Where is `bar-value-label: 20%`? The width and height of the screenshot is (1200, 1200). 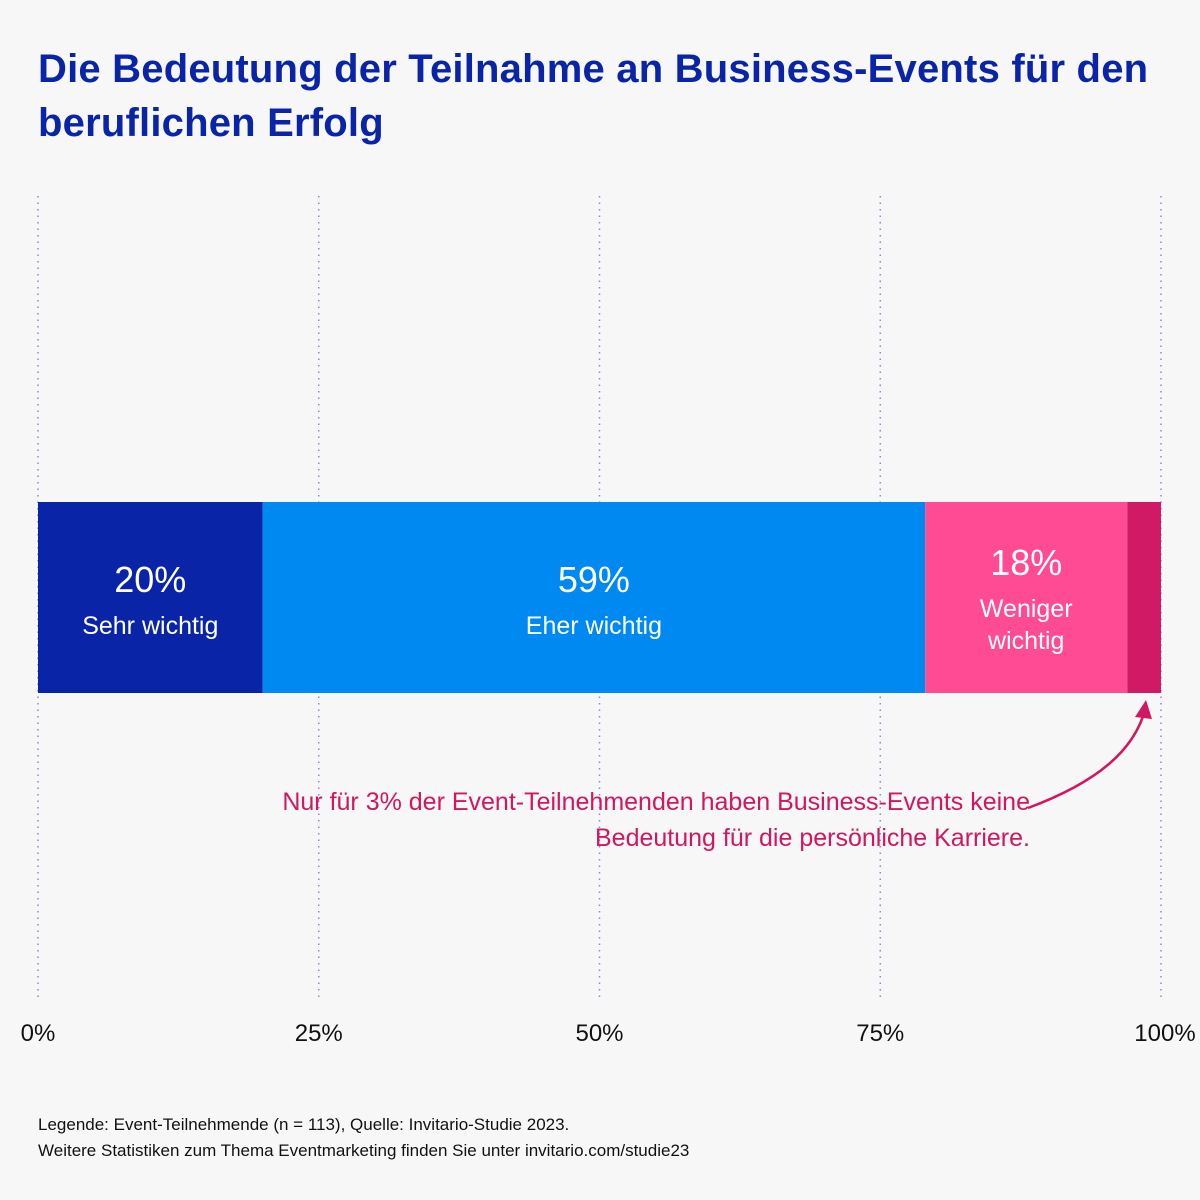
bar-value-label: 20% is located at coordinates (150, 579).